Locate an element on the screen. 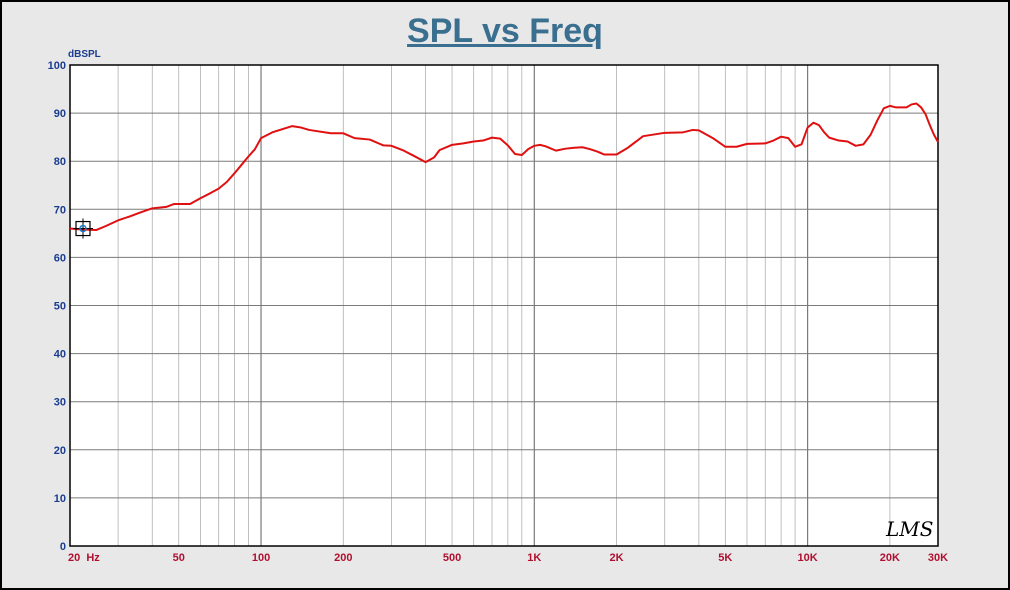 This screenshot has width=1010, height=590. x-tick-label: 1K is located at coordinates (534, 558).